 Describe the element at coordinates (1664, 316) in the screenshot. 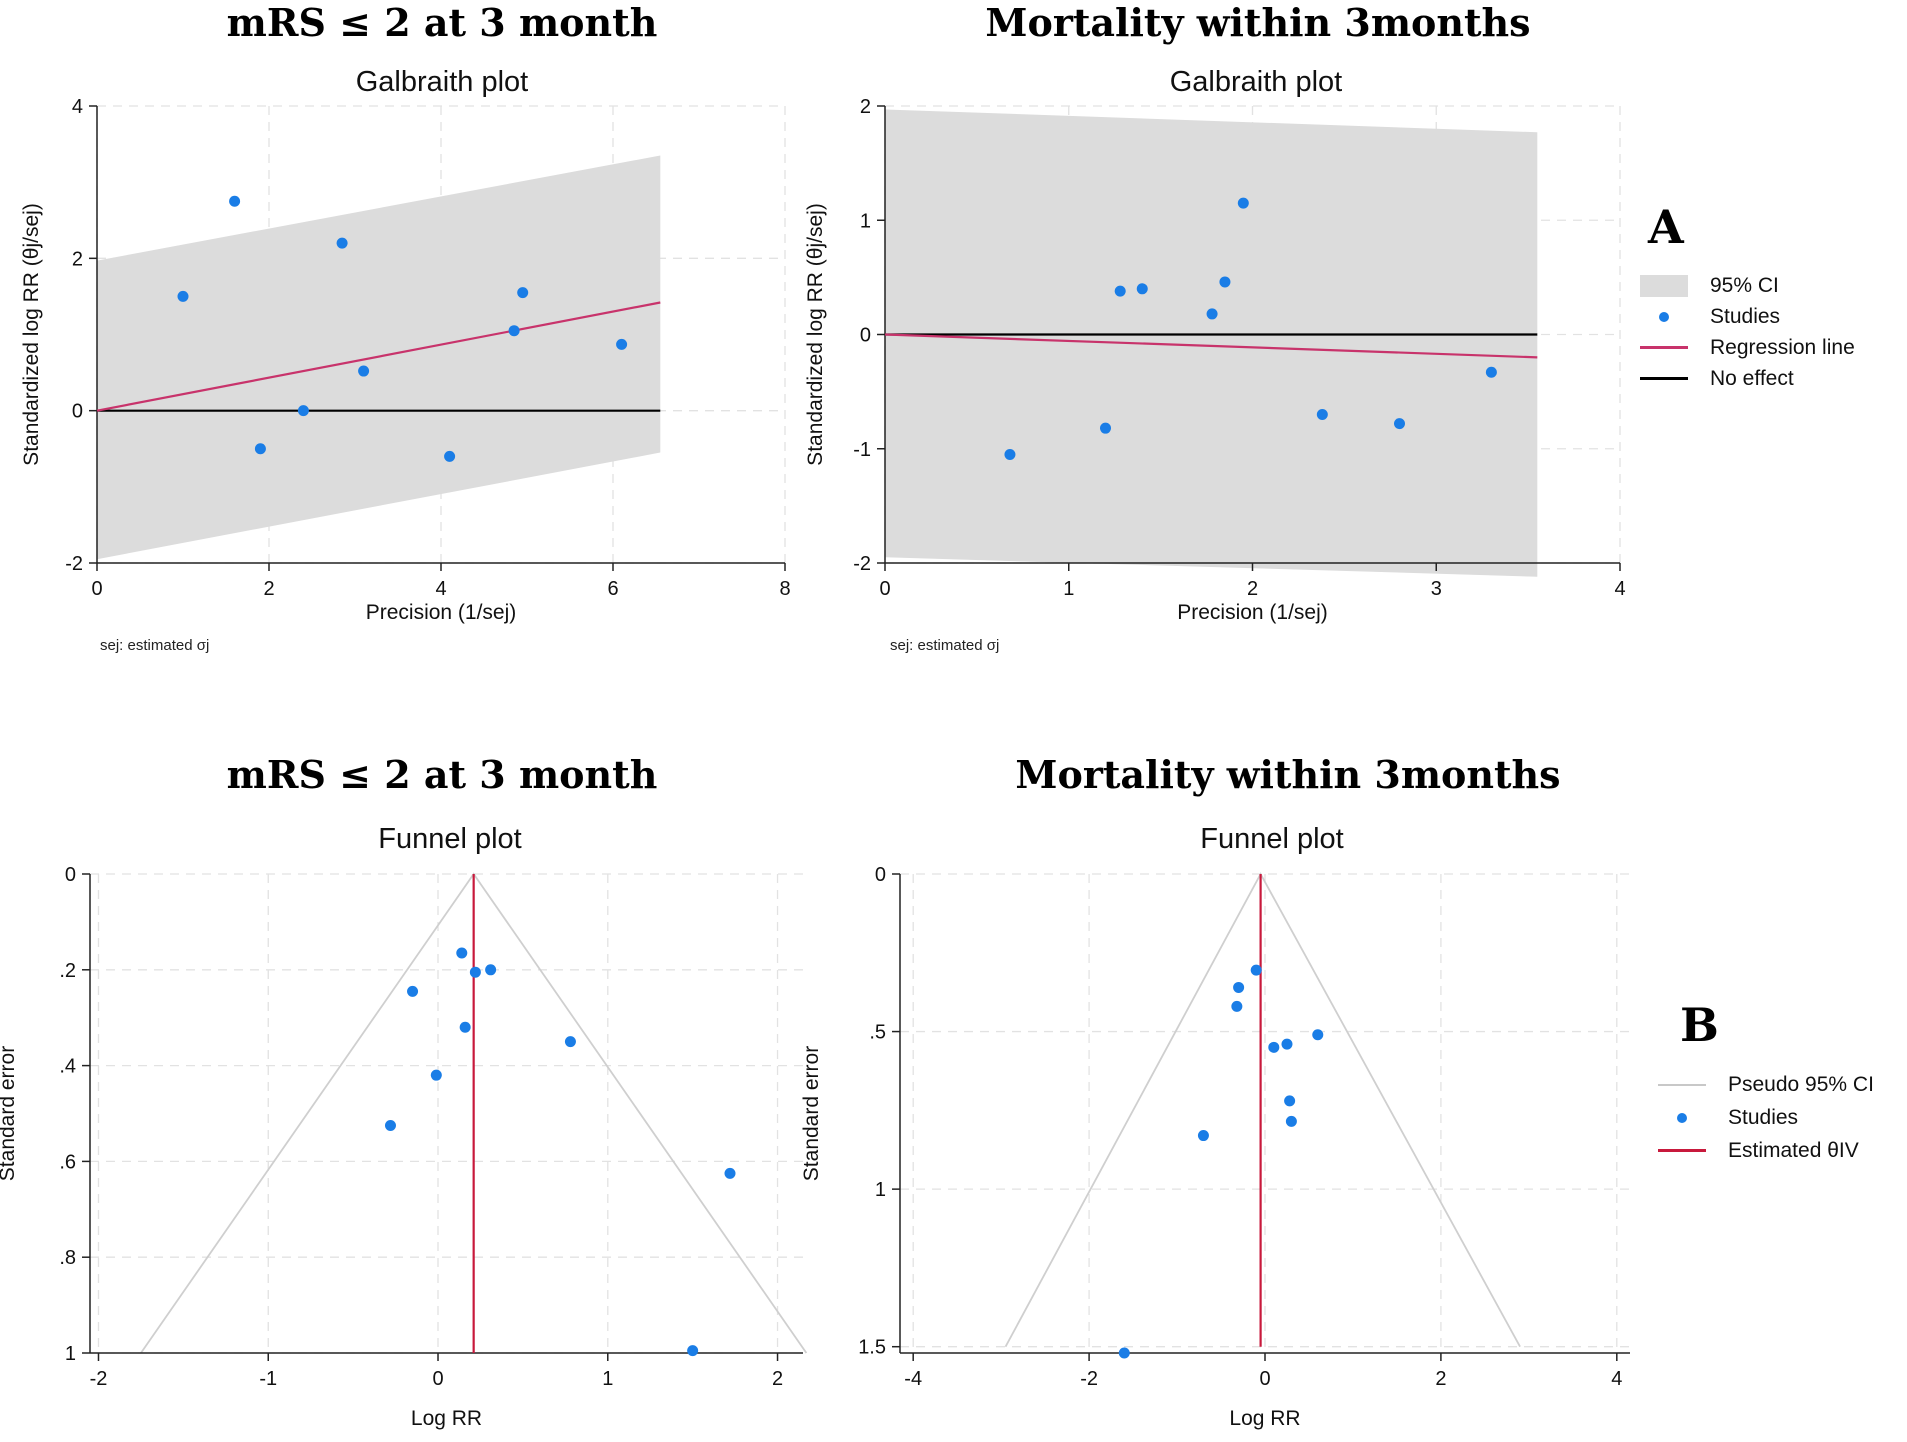

I see `legend-studies-marker` at that location.